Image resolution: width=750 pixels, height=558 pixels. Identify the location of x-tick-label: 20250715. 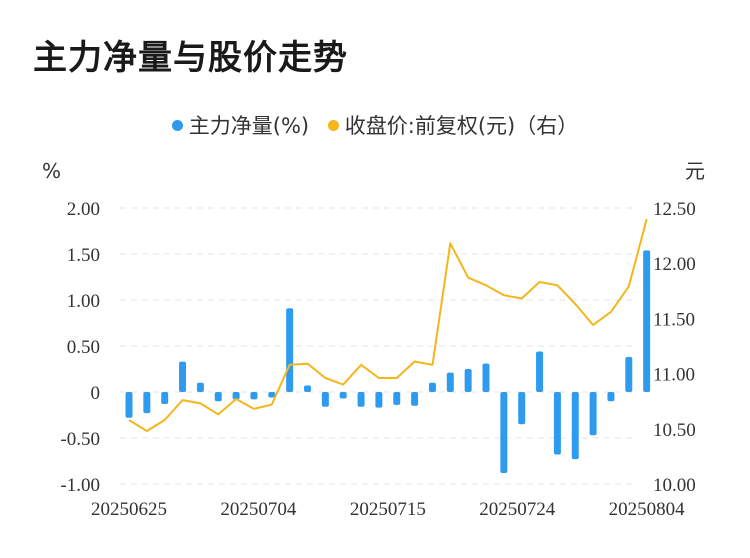
(388, 509).